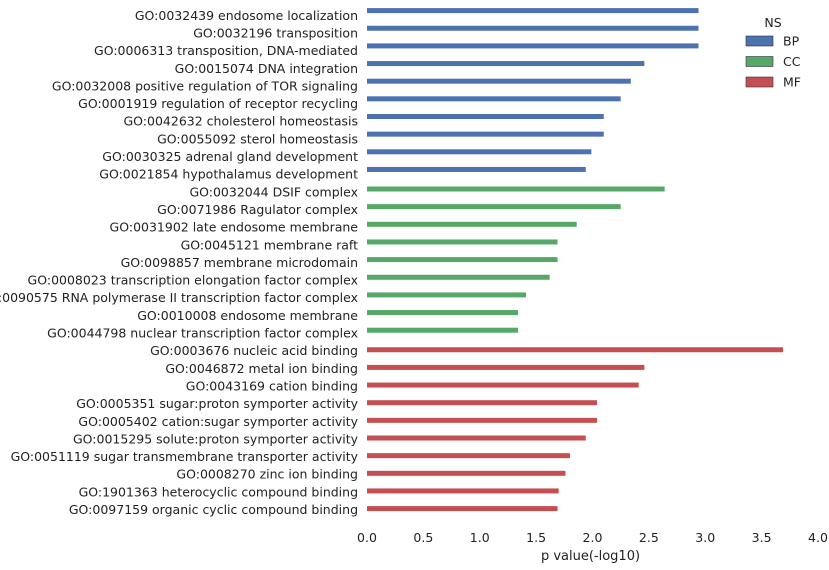  What do you see at coordinates (759, 61) in the screenshot?
I see `legend-swatch-cc` at bounding box center [759, 61].